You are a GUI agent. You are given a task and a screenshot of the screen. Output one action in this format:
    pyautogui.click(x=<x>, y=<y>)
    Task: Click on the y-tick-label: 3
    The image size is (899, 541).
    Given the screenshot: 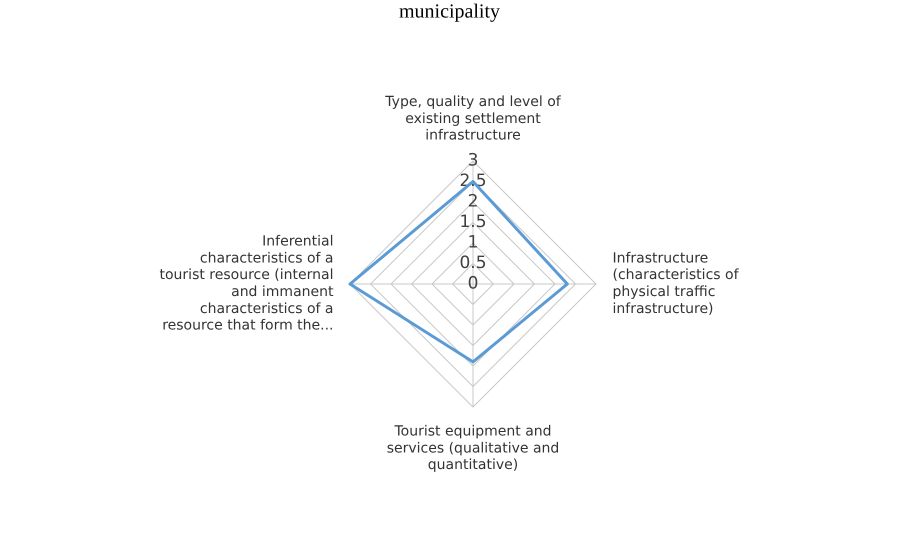 What is the action you would take?
    pyautogui.click(x=473, y=160)
    